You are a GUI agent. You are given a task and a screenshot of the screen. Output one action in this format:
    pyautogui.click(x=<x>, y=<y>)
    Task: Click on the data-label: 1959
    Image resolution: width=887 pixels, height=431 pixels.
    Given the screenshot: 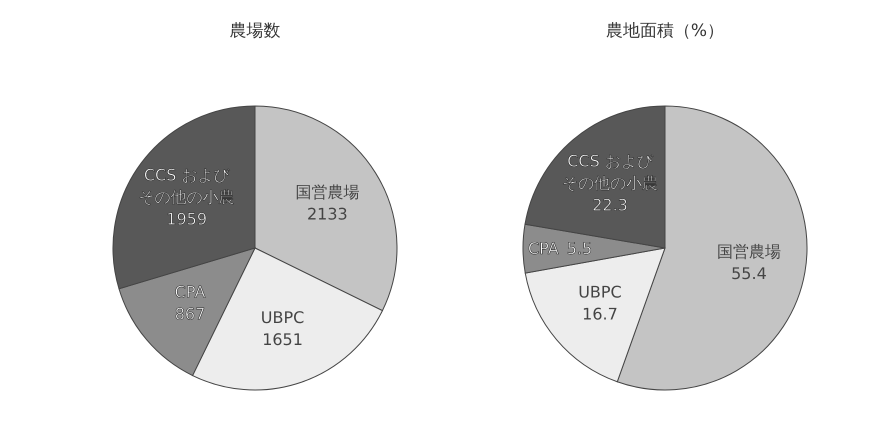 What is the action you would take?
    pyautogui.click(x=187, y=219)
    